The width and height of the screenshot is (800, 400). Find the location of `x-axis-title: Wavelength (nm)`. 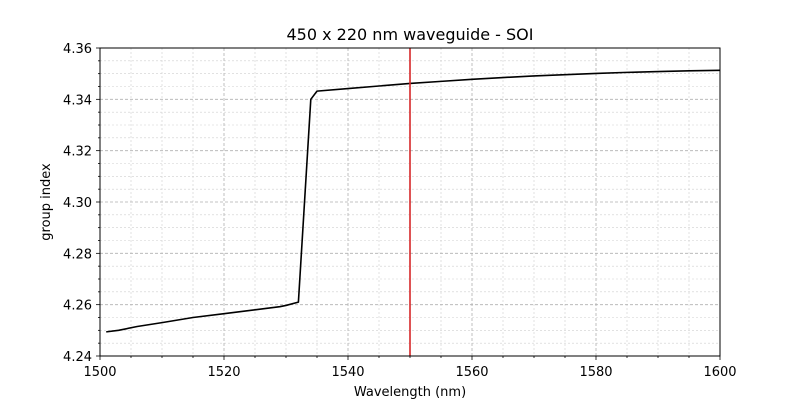

x-axis-title: Wavelength (nm) is located at coordinates (410, 392).